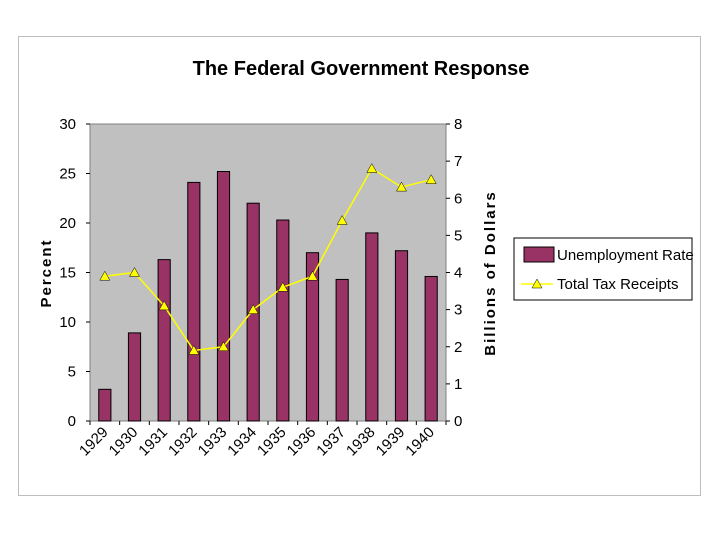 The width and height of the screenshot is (720, 540). What do you see at coordinates (72, 372) in the screenshot?
I see `y-tick-label: 5` at bounding box center [72, 372].